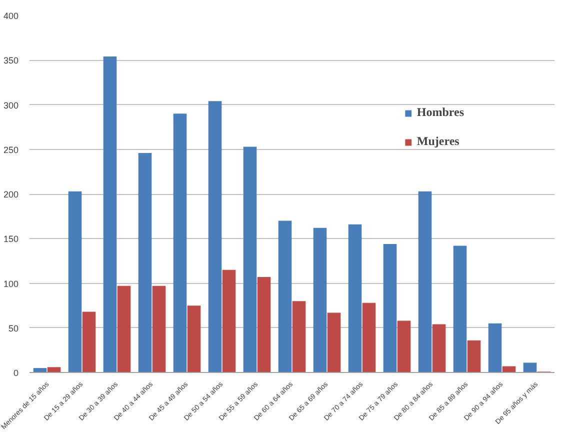 This screenshot has width=564, height=436. What do you see at coordinates (13, 328) in the screenshot?
I see `y-tick-label: 50` at bounding box center [13, 328].